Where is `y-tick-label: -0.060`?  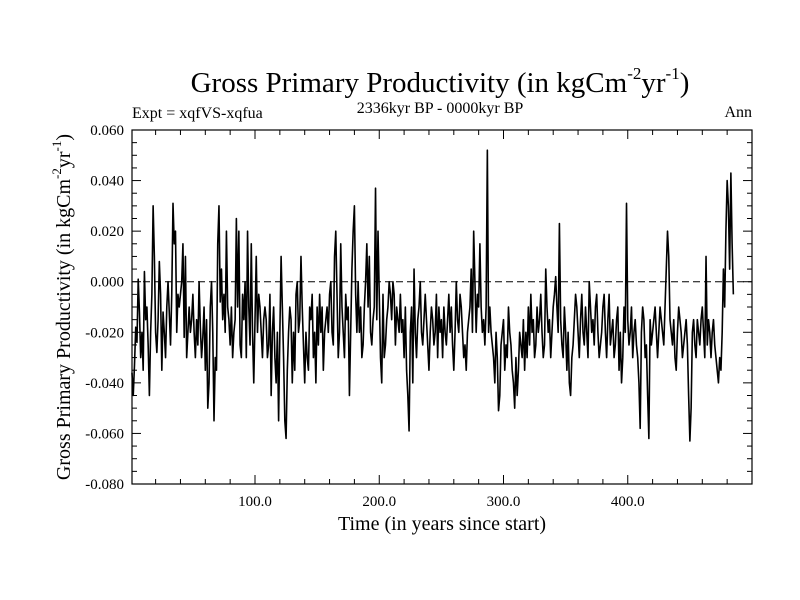 y-tick-label: -0.060 is located at coordinates (104, 434).